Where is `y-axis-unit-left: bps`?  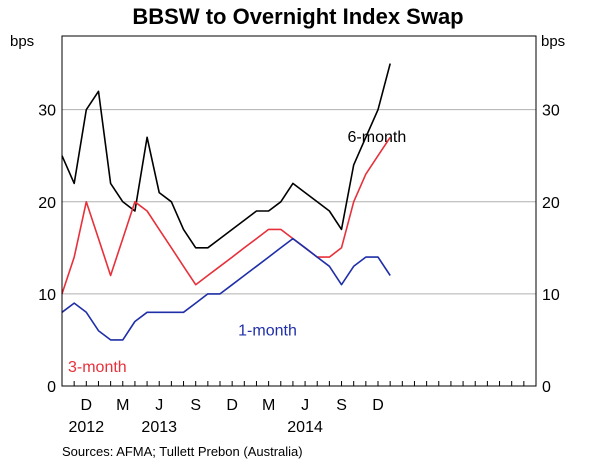
y-axis-unit-left: bps is located at coordinates (22, 41).